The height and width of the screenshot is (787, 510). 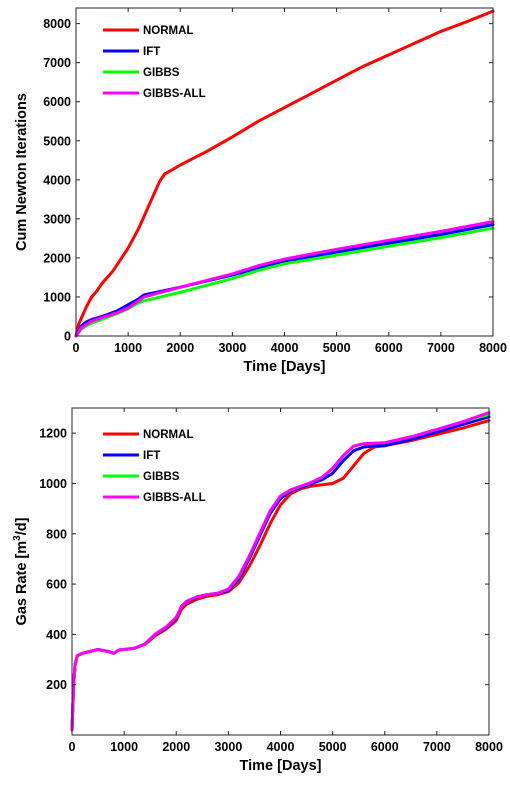 I want to click on y-tick-label: 3000, so click(x=57, y=219).